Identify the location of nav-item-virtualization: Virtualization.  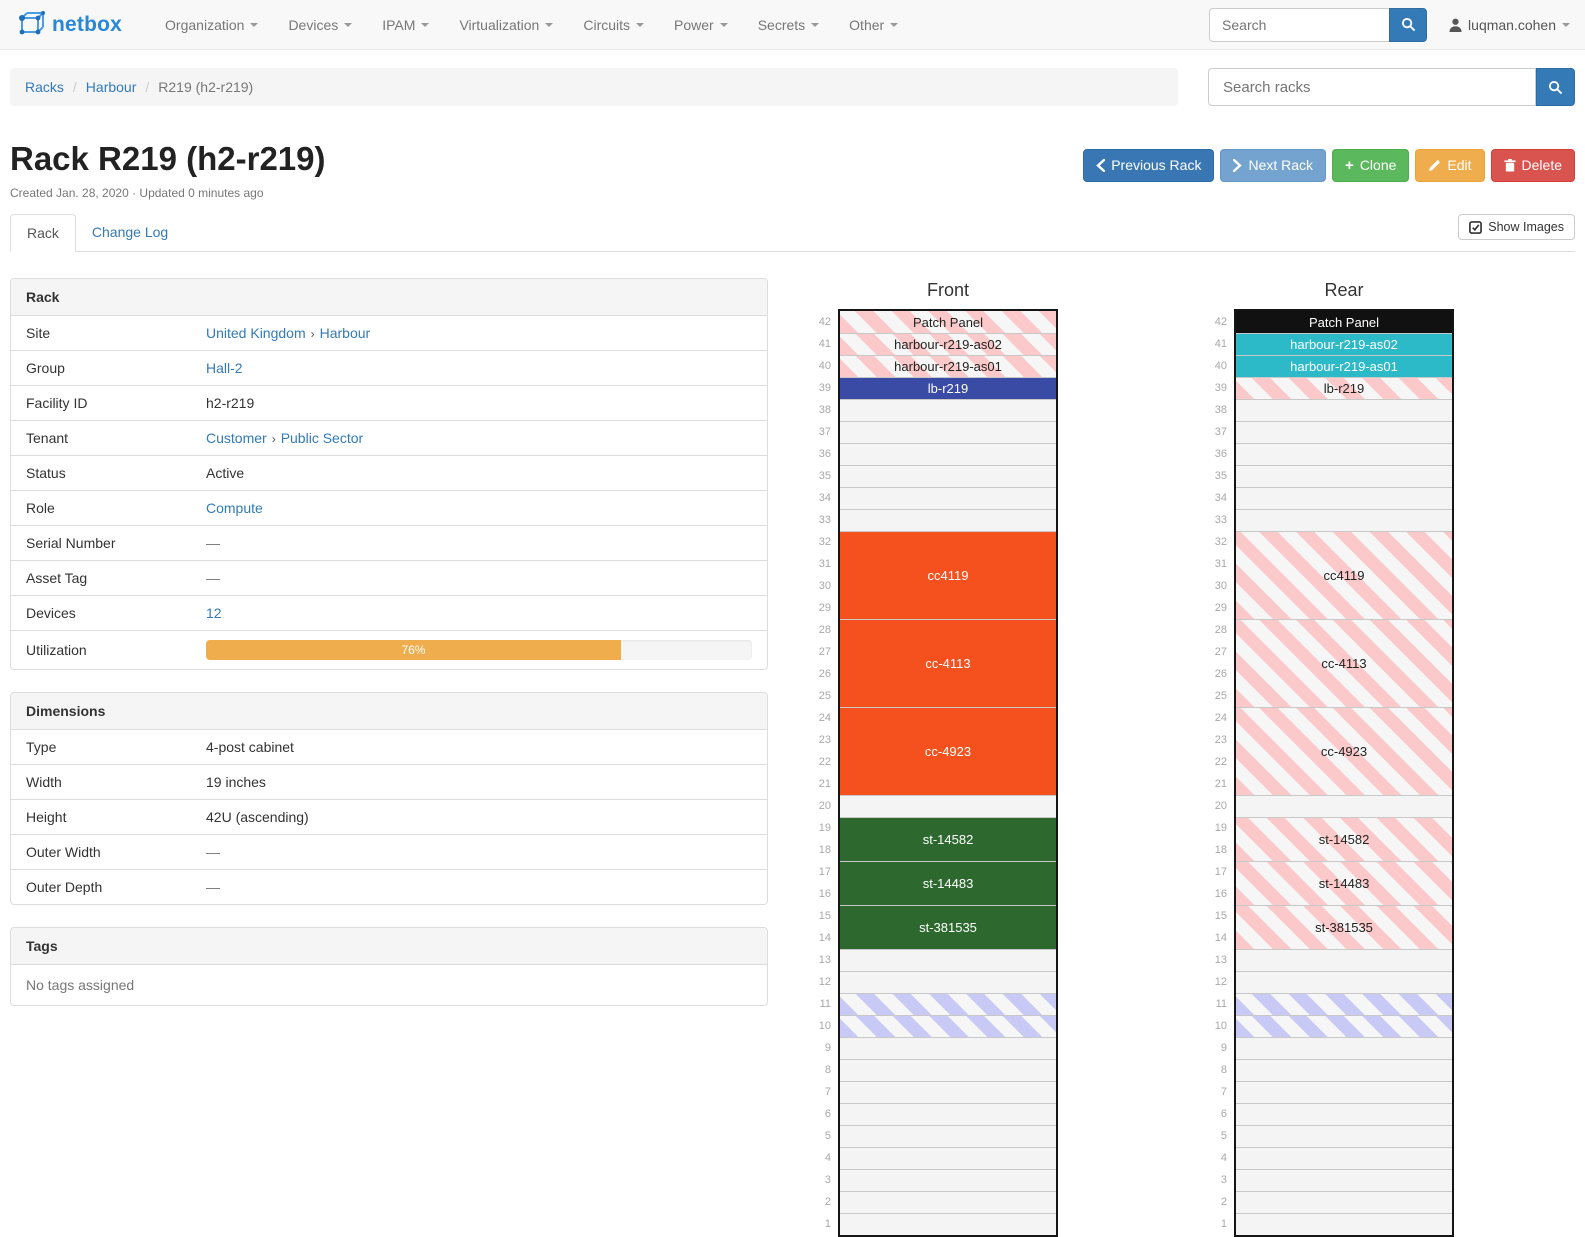
(506, 25).